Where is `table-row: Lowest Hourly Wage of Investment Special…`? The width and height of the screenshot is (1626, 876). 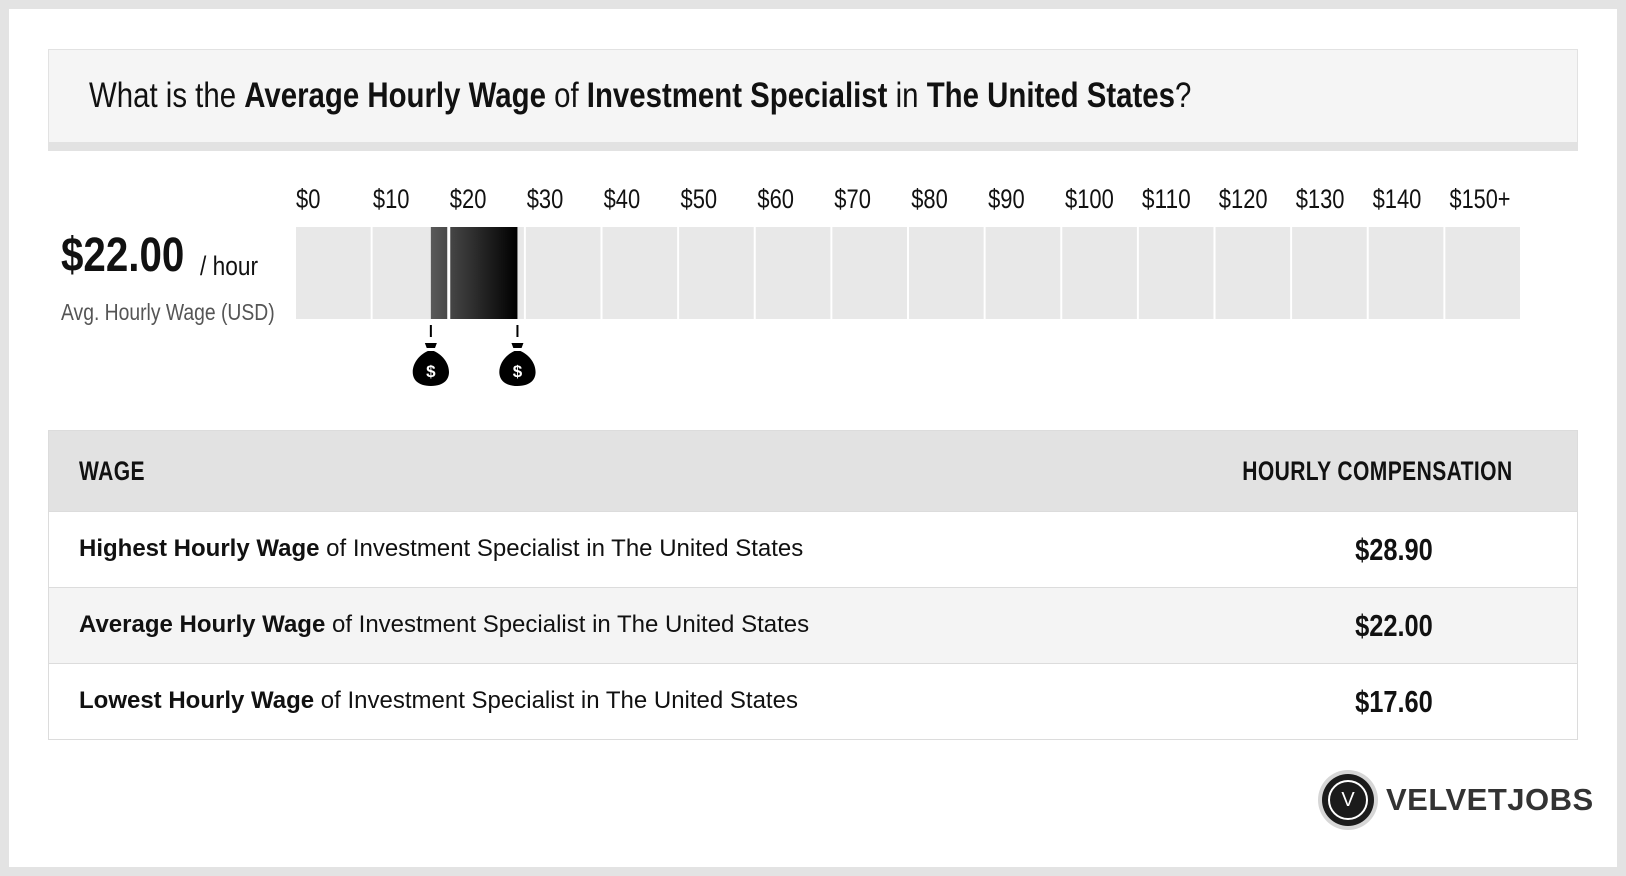 table-row: Lowest Hourly Wage of Investment Special… is located at coordinates (813, 701).